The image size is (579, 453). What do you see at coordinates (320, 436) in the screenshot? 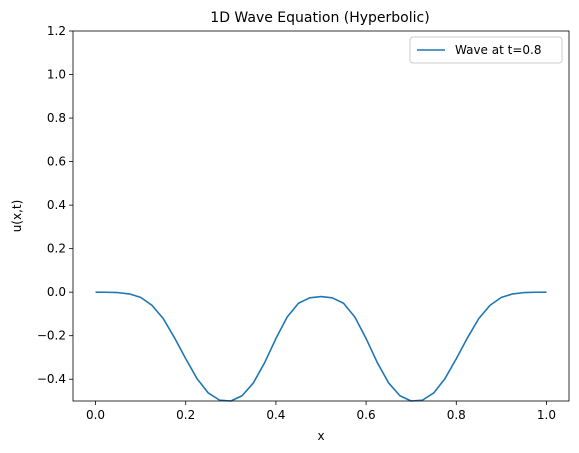
I see `x-axis-label: x` at bounding box center [320, 436].